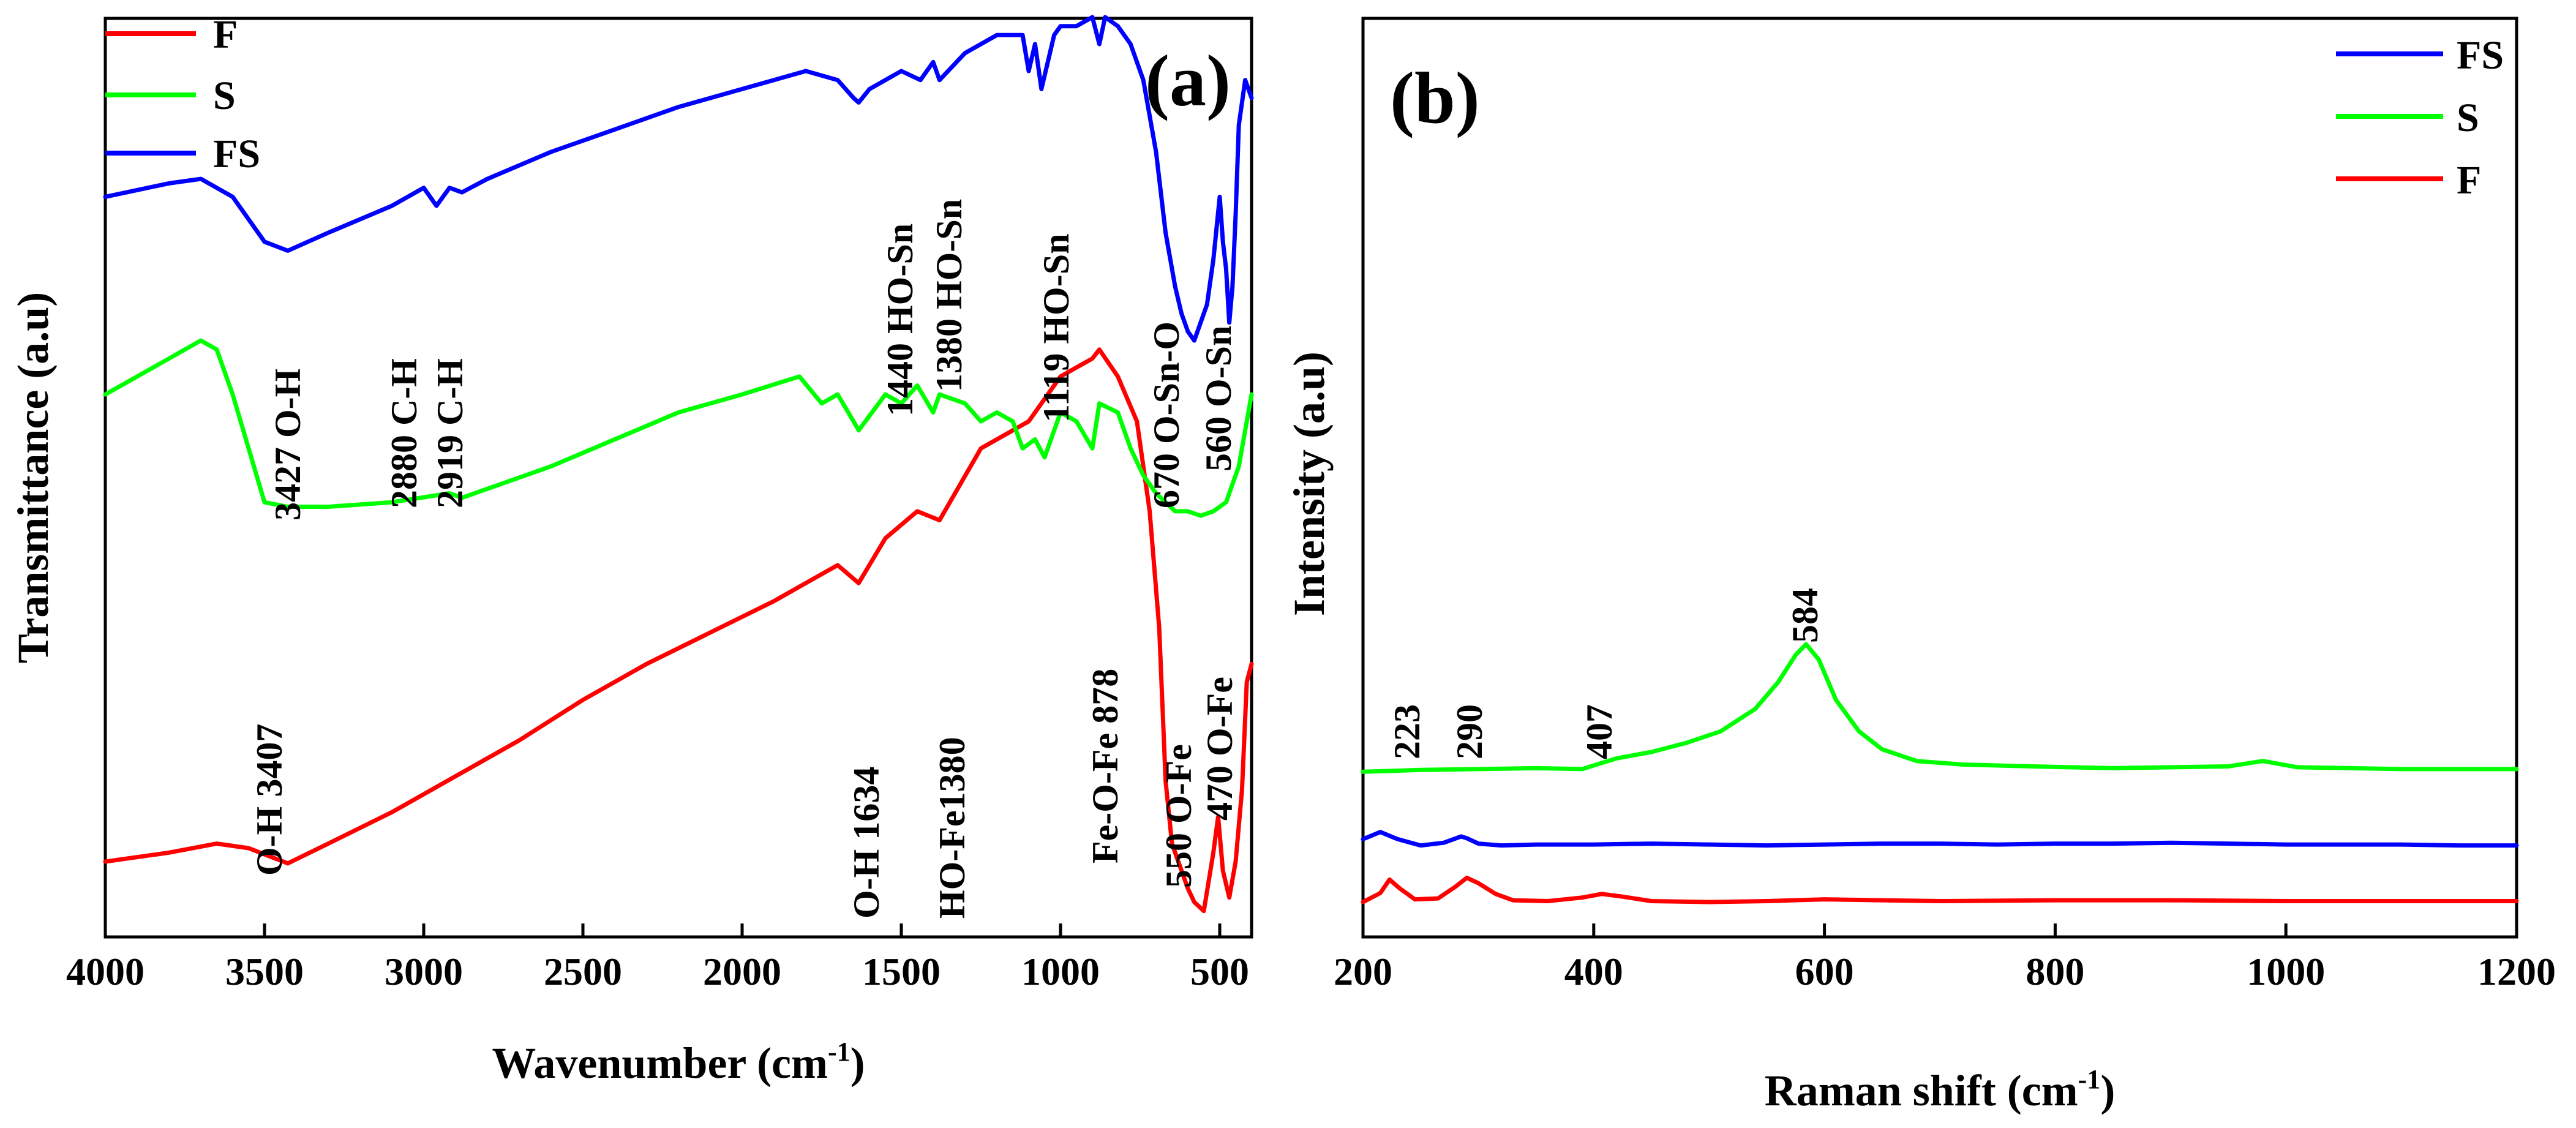  Describe the element at coordinates (901, 972) in the screenshot. I see `x-tick-label: 1500` at that location.